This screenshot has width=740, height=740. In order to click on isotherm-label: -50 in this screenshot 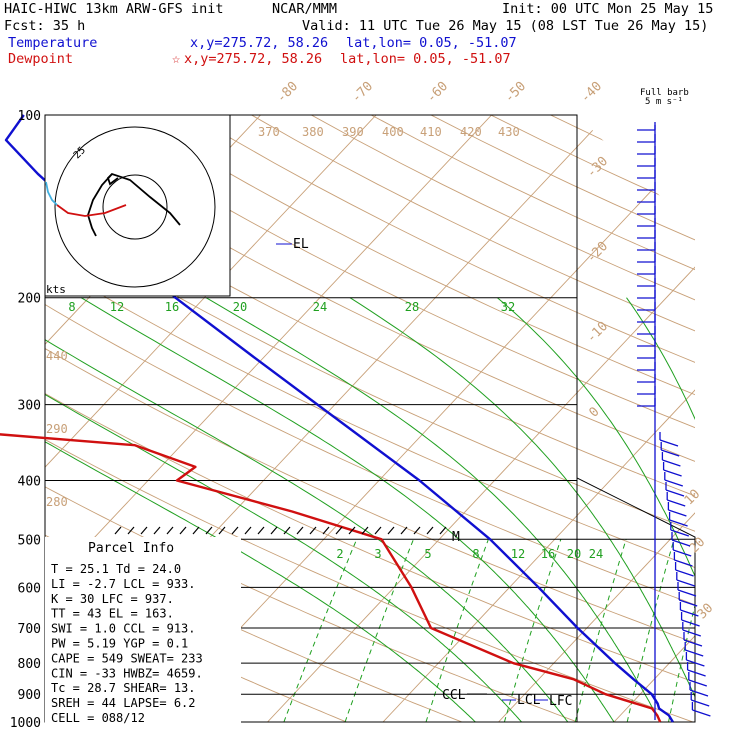, I will do `click(515, 92)`.